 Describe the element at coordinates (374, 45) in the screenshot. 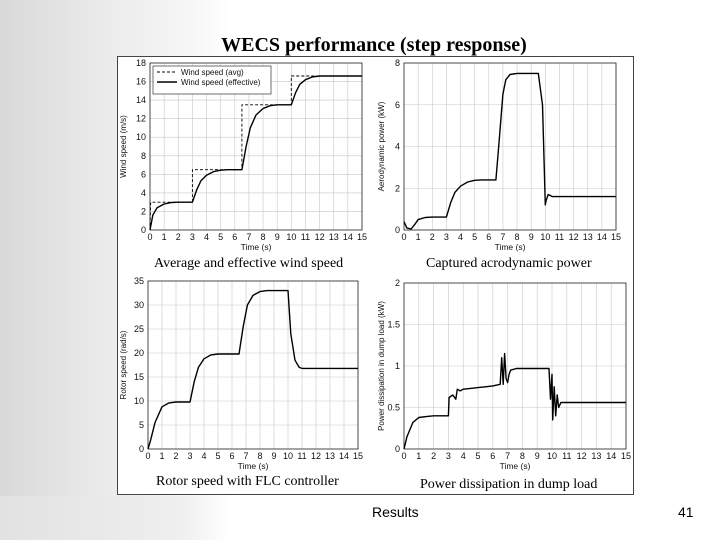

I see `slide-title: WECS performance (step response)` at that location.